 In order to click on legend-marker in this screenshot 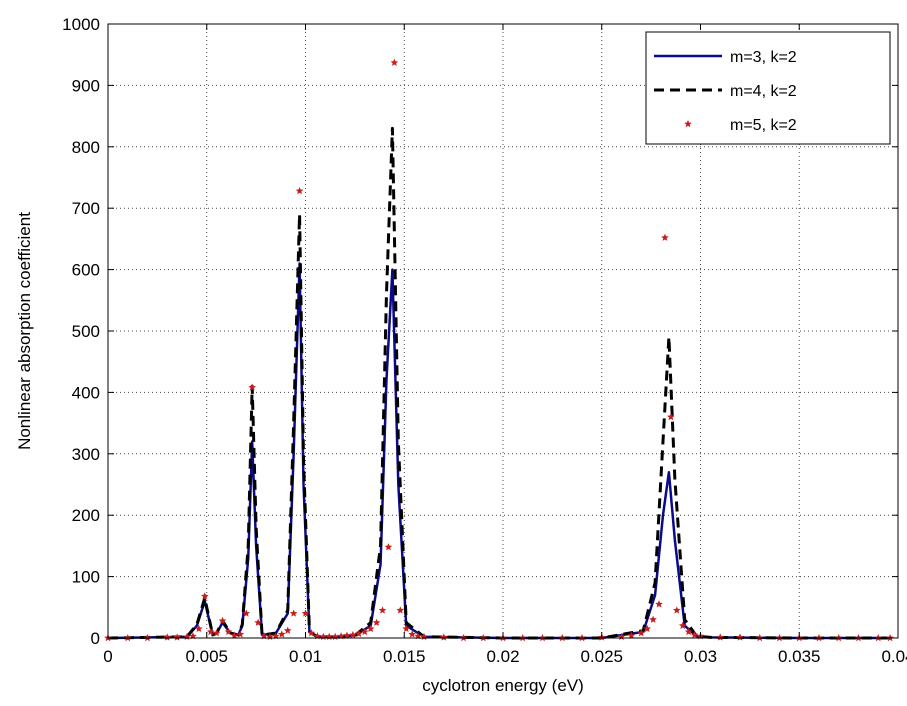, I will do `click(688, 124)`.